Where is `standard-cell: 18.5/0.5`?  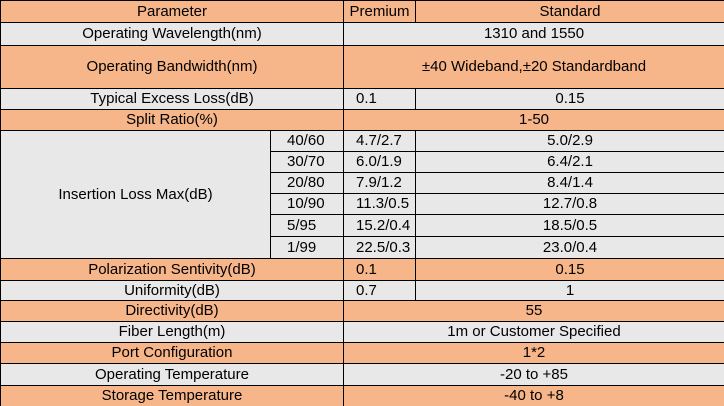
standard-cell: 18.5/0.5 is located at coordinates (569, 225).